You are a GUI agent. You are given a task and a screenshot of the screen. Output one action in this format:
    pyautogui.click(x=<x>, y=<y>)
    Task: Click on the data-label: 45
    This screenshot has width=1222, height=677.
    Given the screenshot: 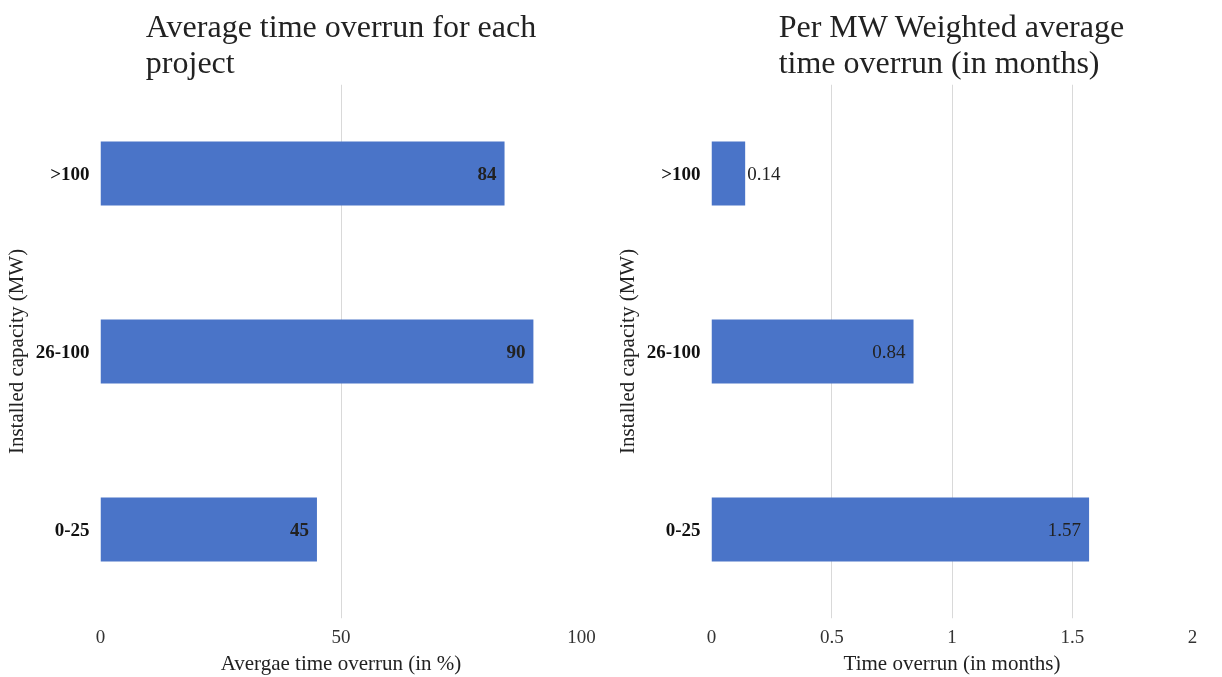 What is the action you would take?
    pyautogui.click(x=299, y=529)
    